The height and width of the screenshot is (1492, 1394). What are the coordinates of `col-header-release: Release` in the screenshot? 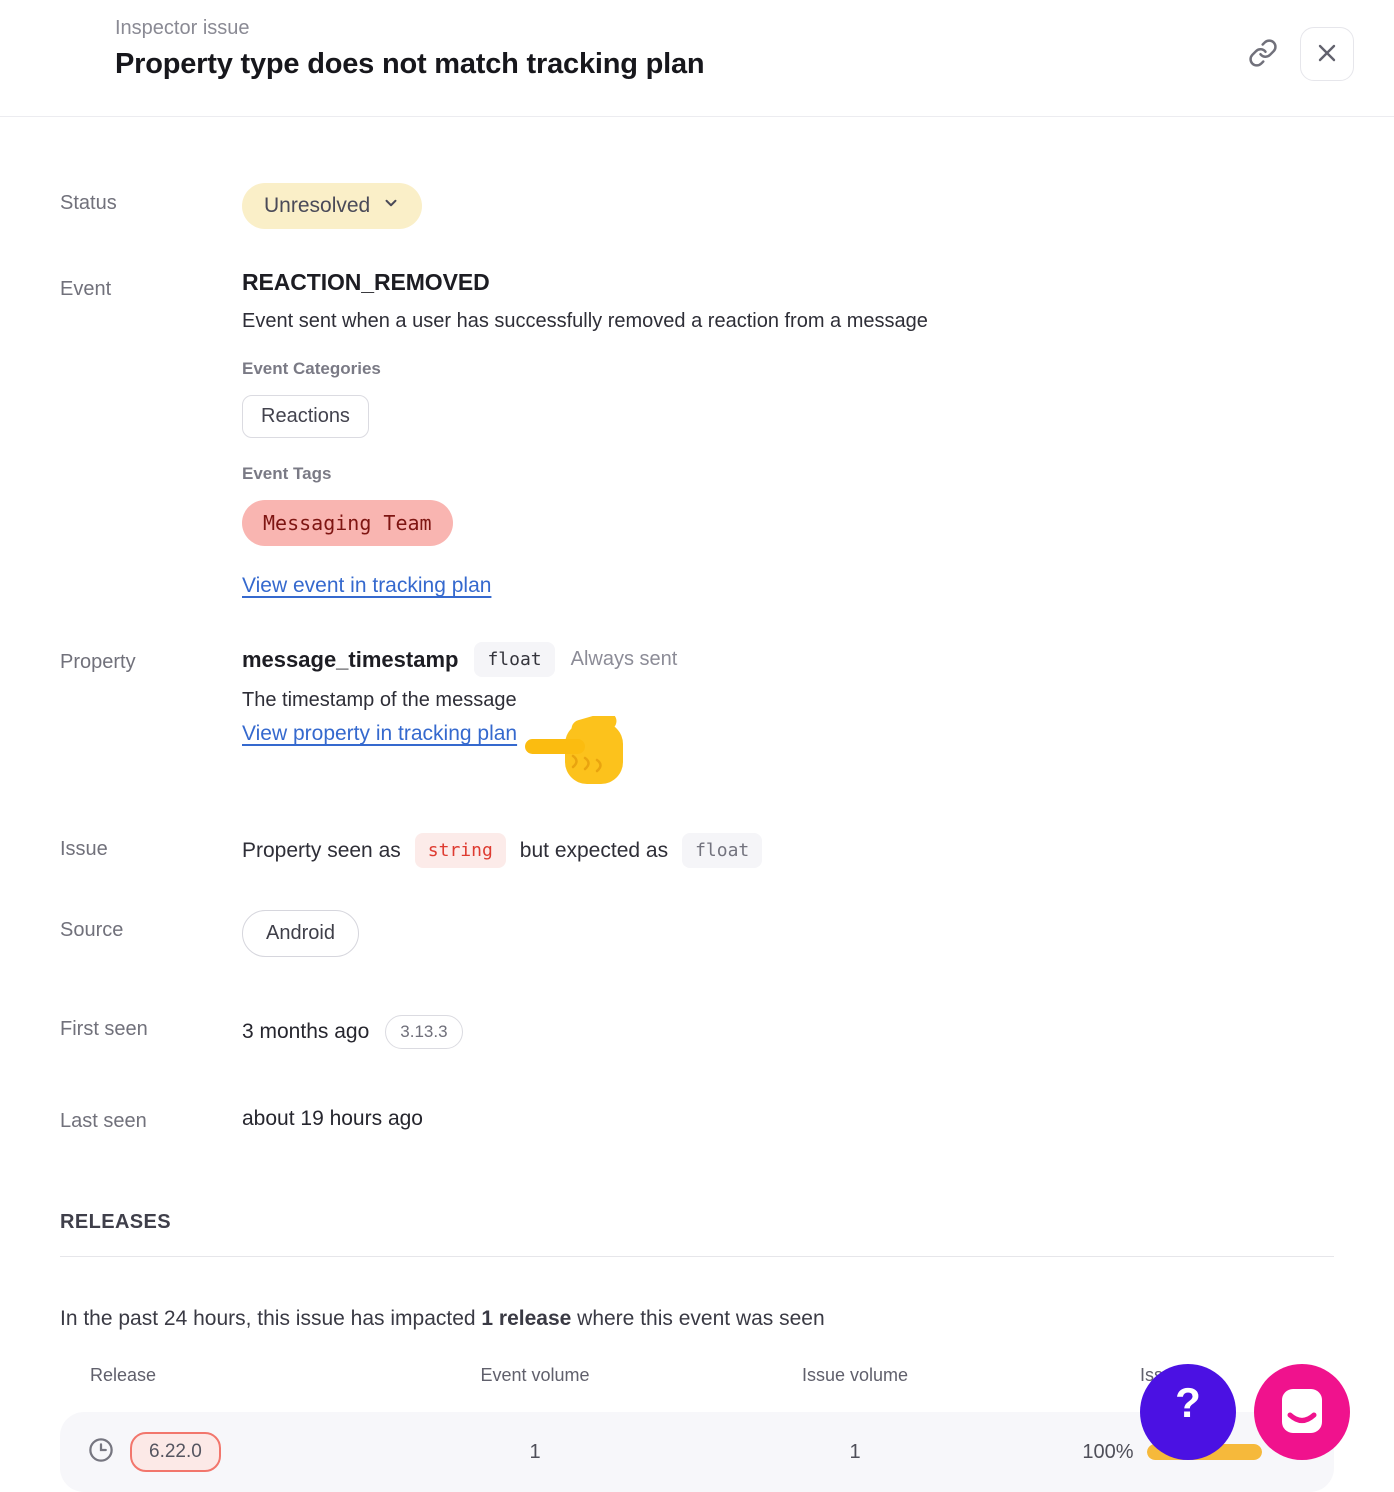 It's located at (123, 1375).